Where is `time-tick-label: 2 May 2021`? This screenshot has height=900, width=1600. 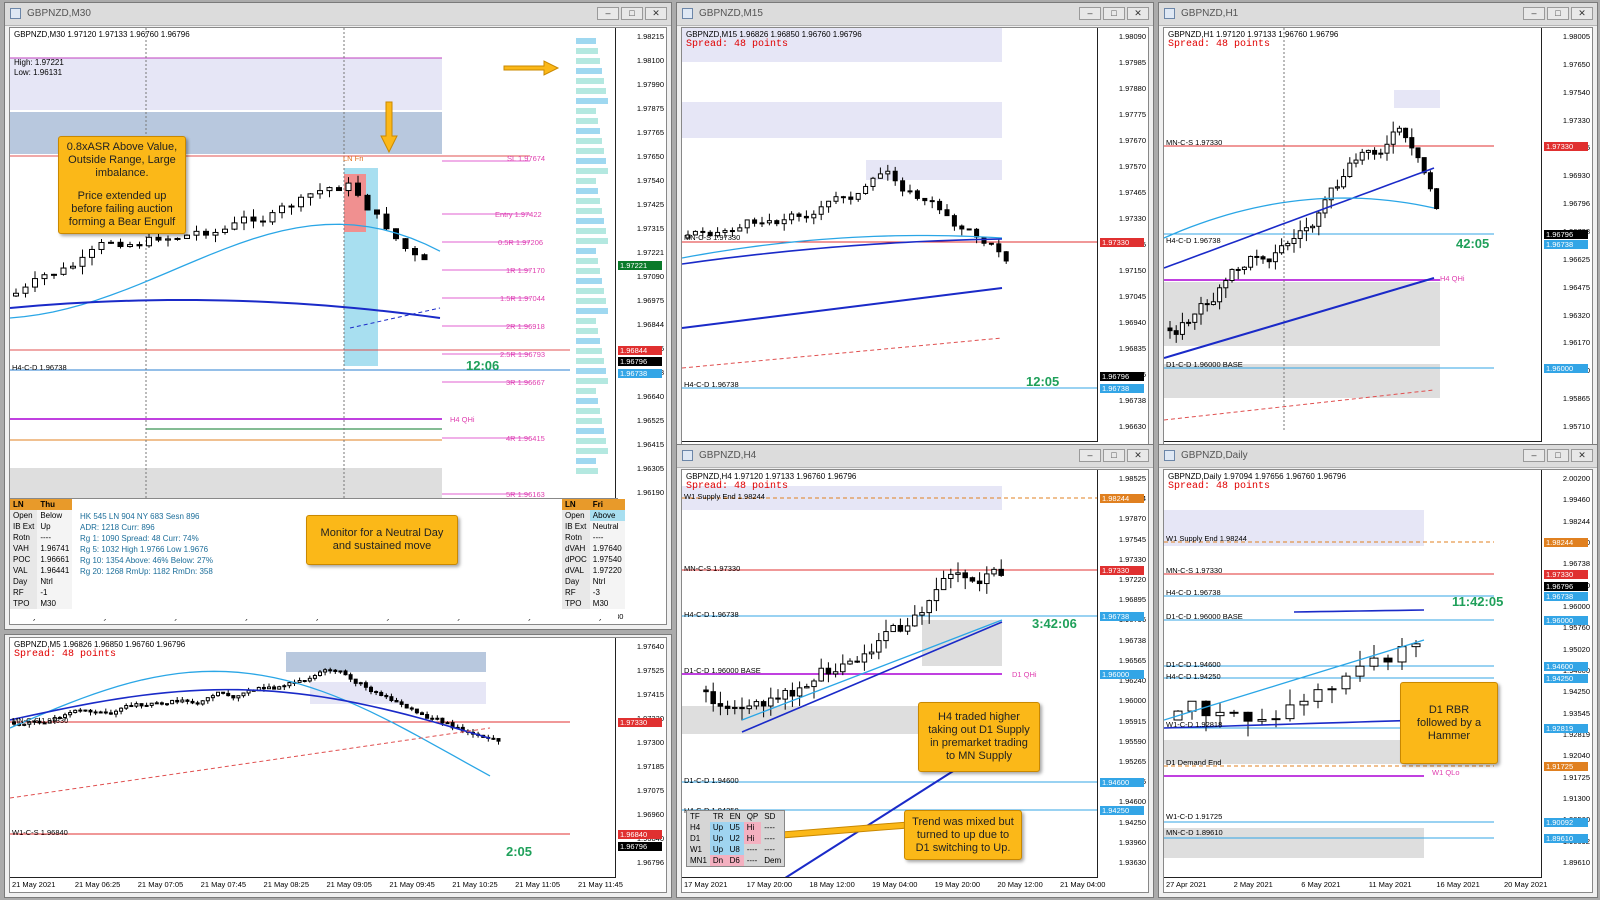
time-tick-label: 2 May 2021 is located at coordinates (1253, 884).